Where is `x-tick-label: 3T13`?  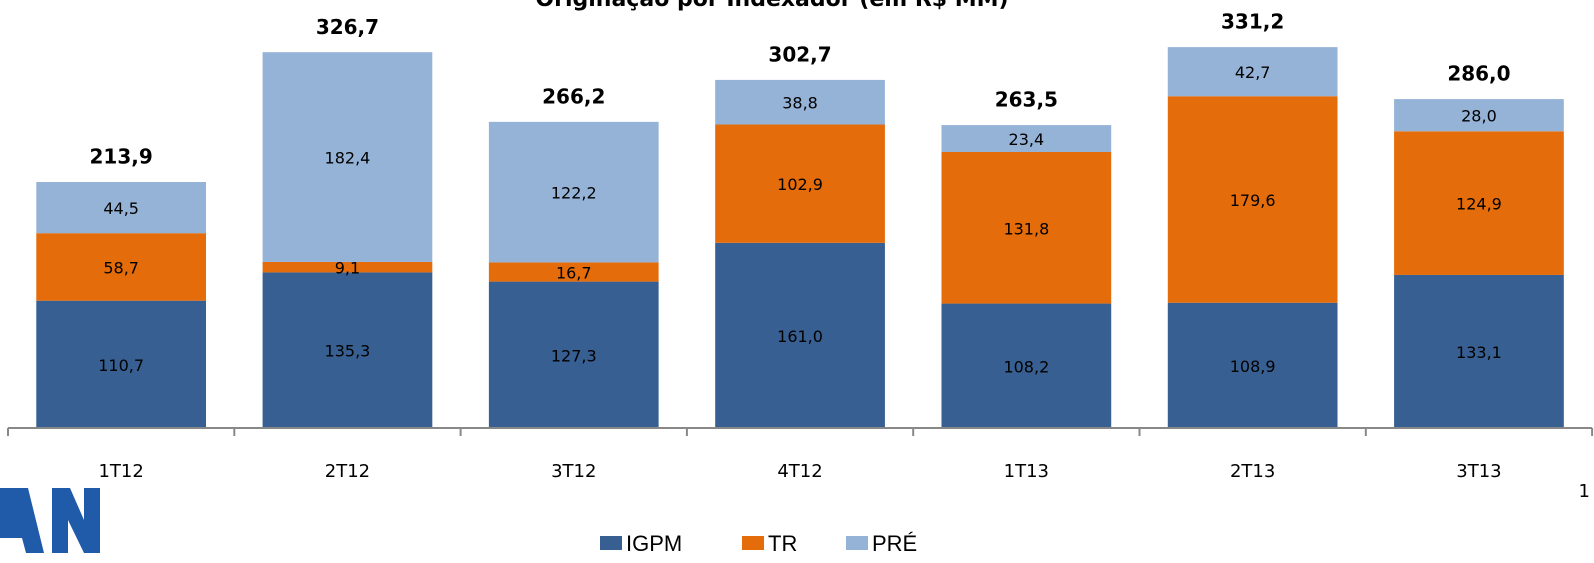 x-tick-label: 3T13 is located at coordinates (1478, 471).